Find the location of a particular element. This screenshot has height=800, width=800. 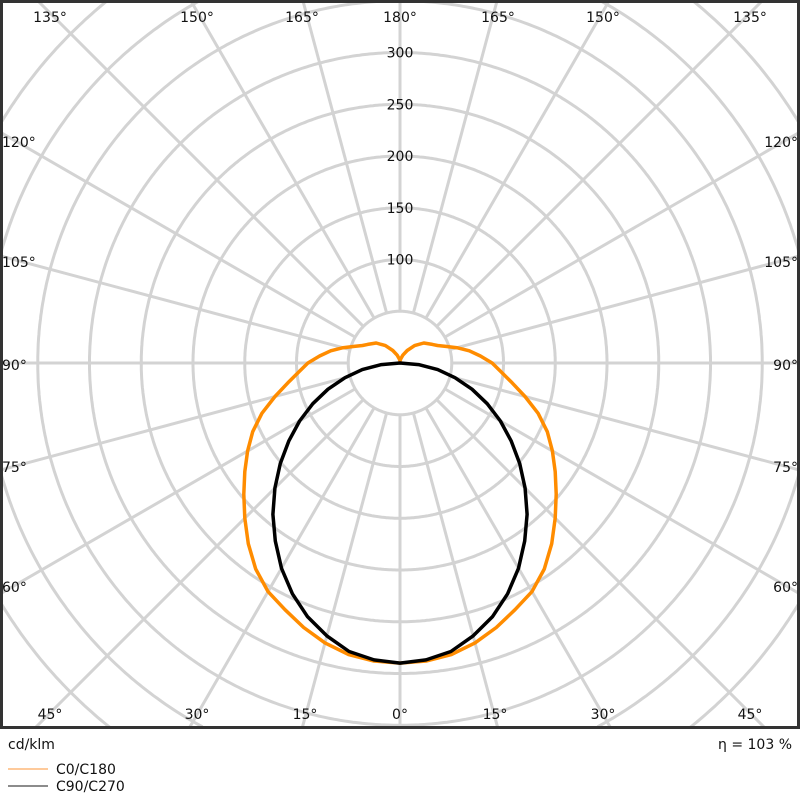

radial-tick-200: 200 is located at coordinates (400, 157).